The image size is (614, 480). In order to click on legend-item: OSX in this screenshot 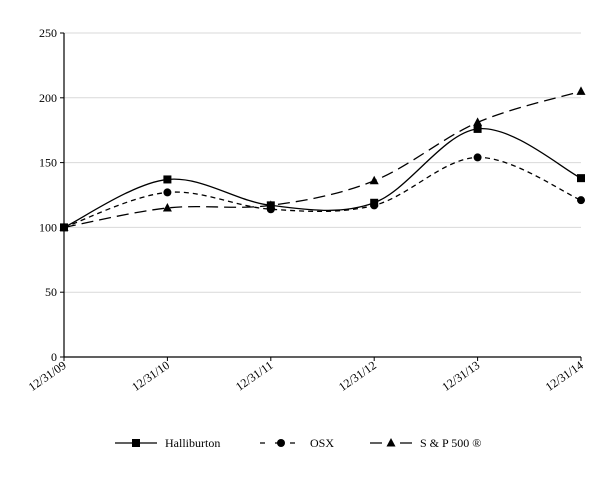, I will do `click(297, 443)`.